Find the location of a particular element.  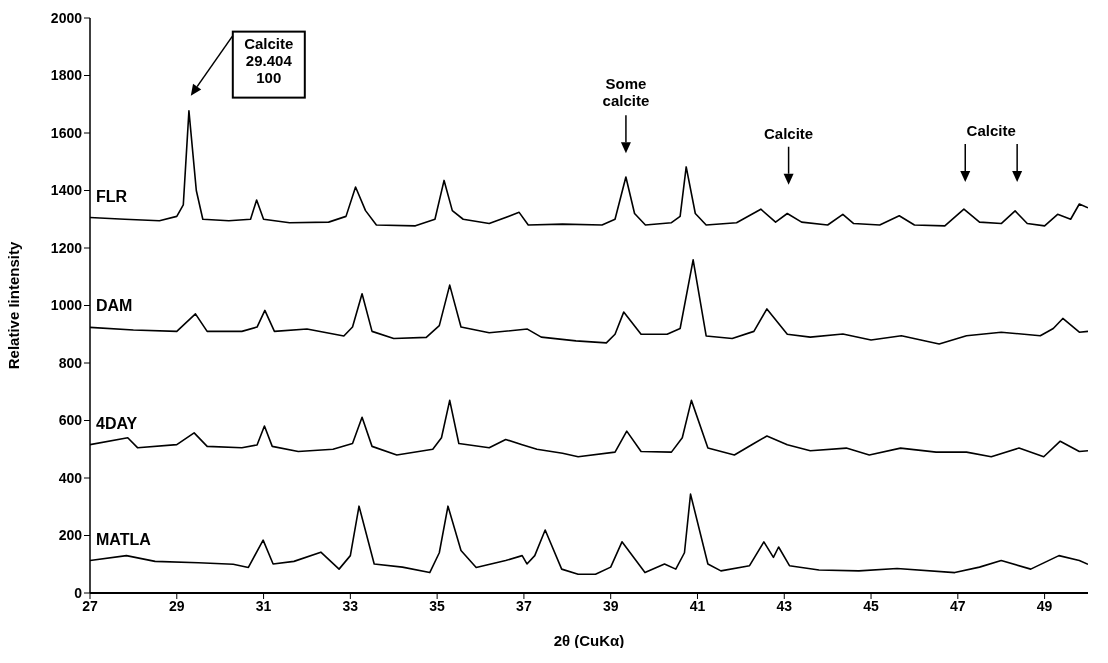

x-tick-label: 33 is located at coordinates (350, 605).